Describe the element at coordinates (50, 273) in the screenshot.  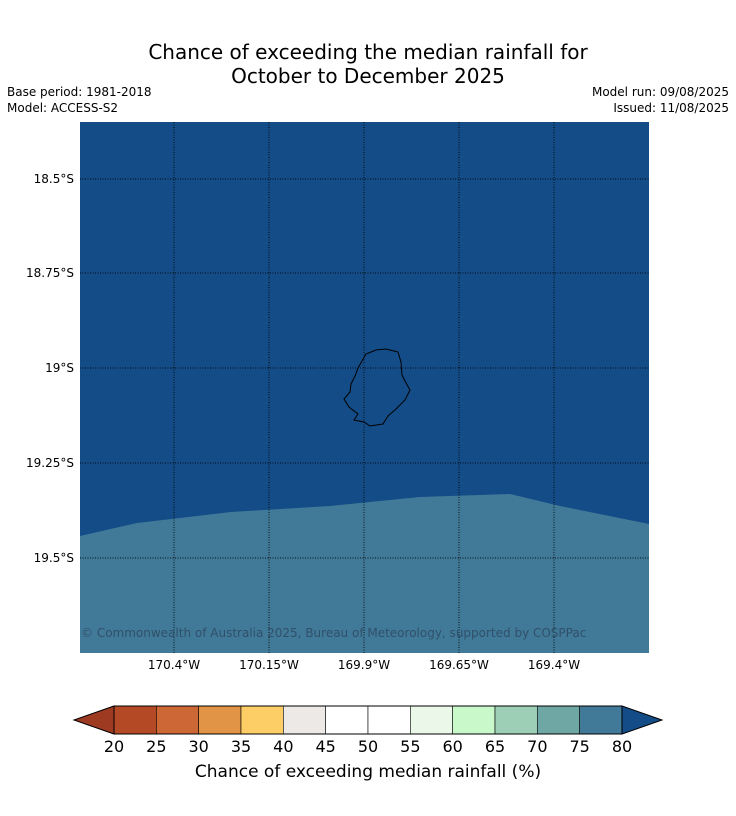
I see `lat-tick-label: 18.75°S` at that location.